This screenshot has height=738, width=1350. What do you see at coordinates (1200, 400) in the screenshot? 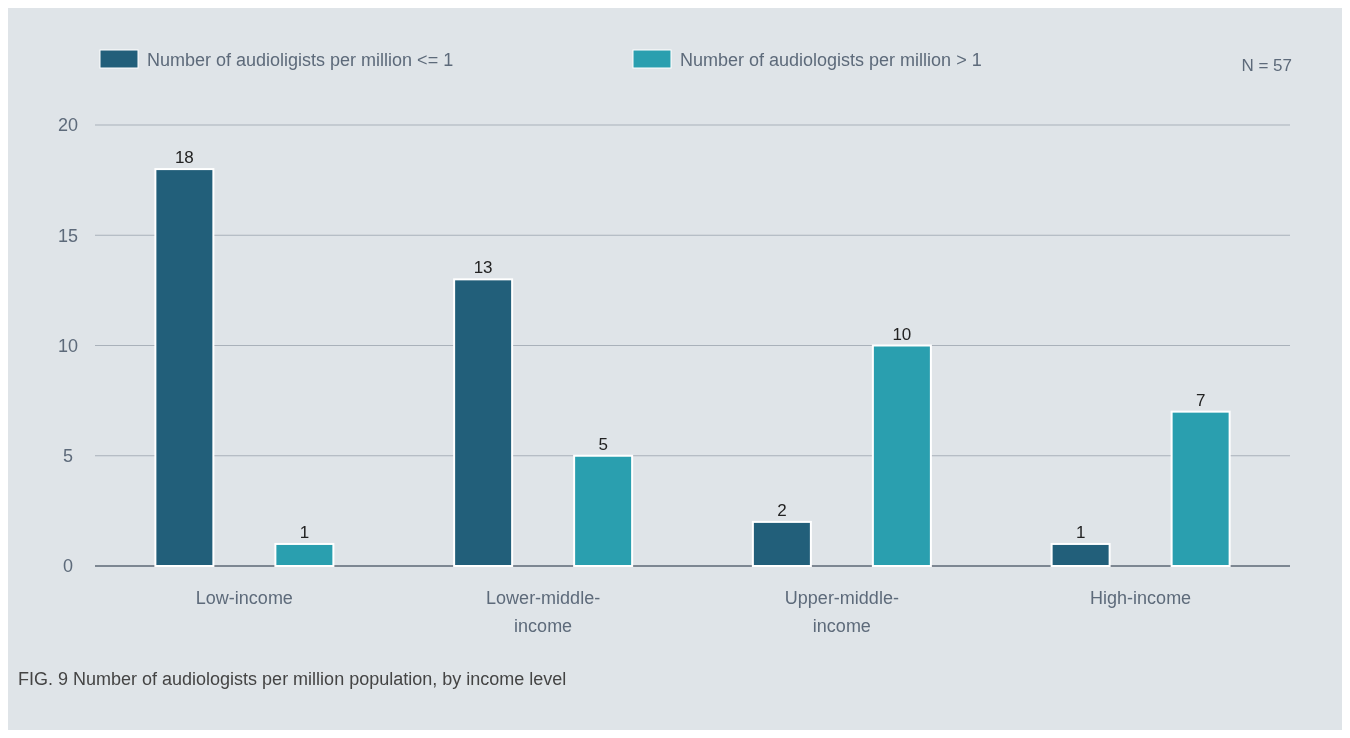
I see `data-label: 7` at bounding box center [1200, 400].